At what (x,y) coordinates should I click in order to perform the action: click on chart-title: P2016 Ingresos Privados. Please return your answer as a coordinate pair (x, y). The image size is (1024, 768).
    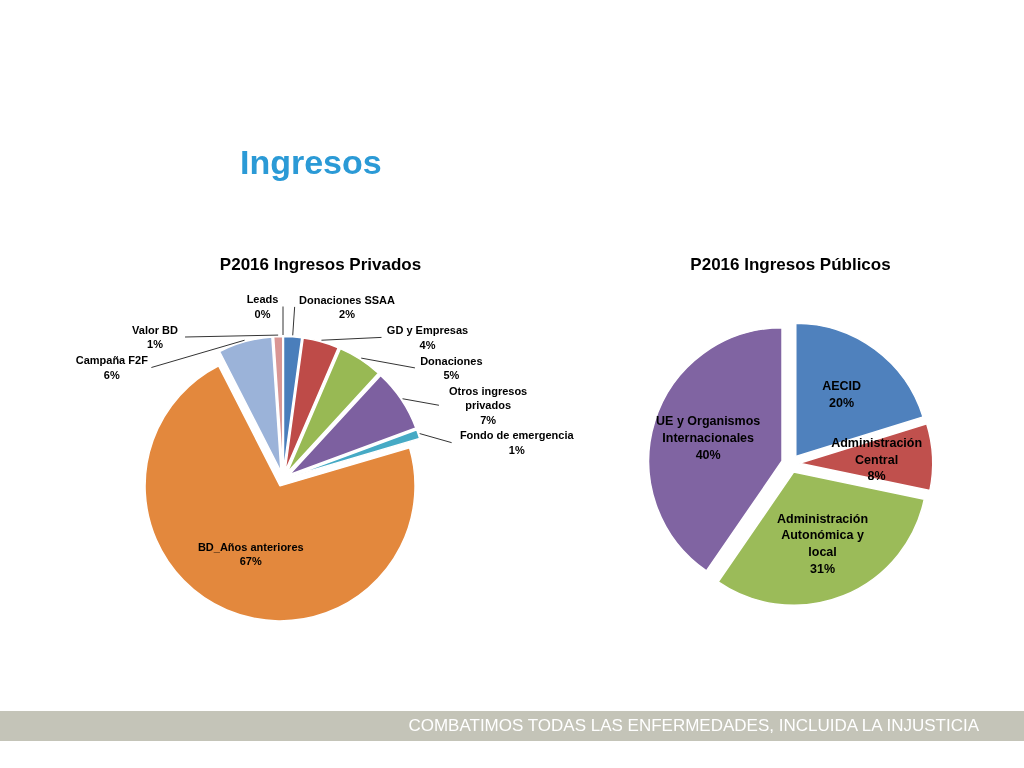
    Looking at the image, I should click on (320, 264).